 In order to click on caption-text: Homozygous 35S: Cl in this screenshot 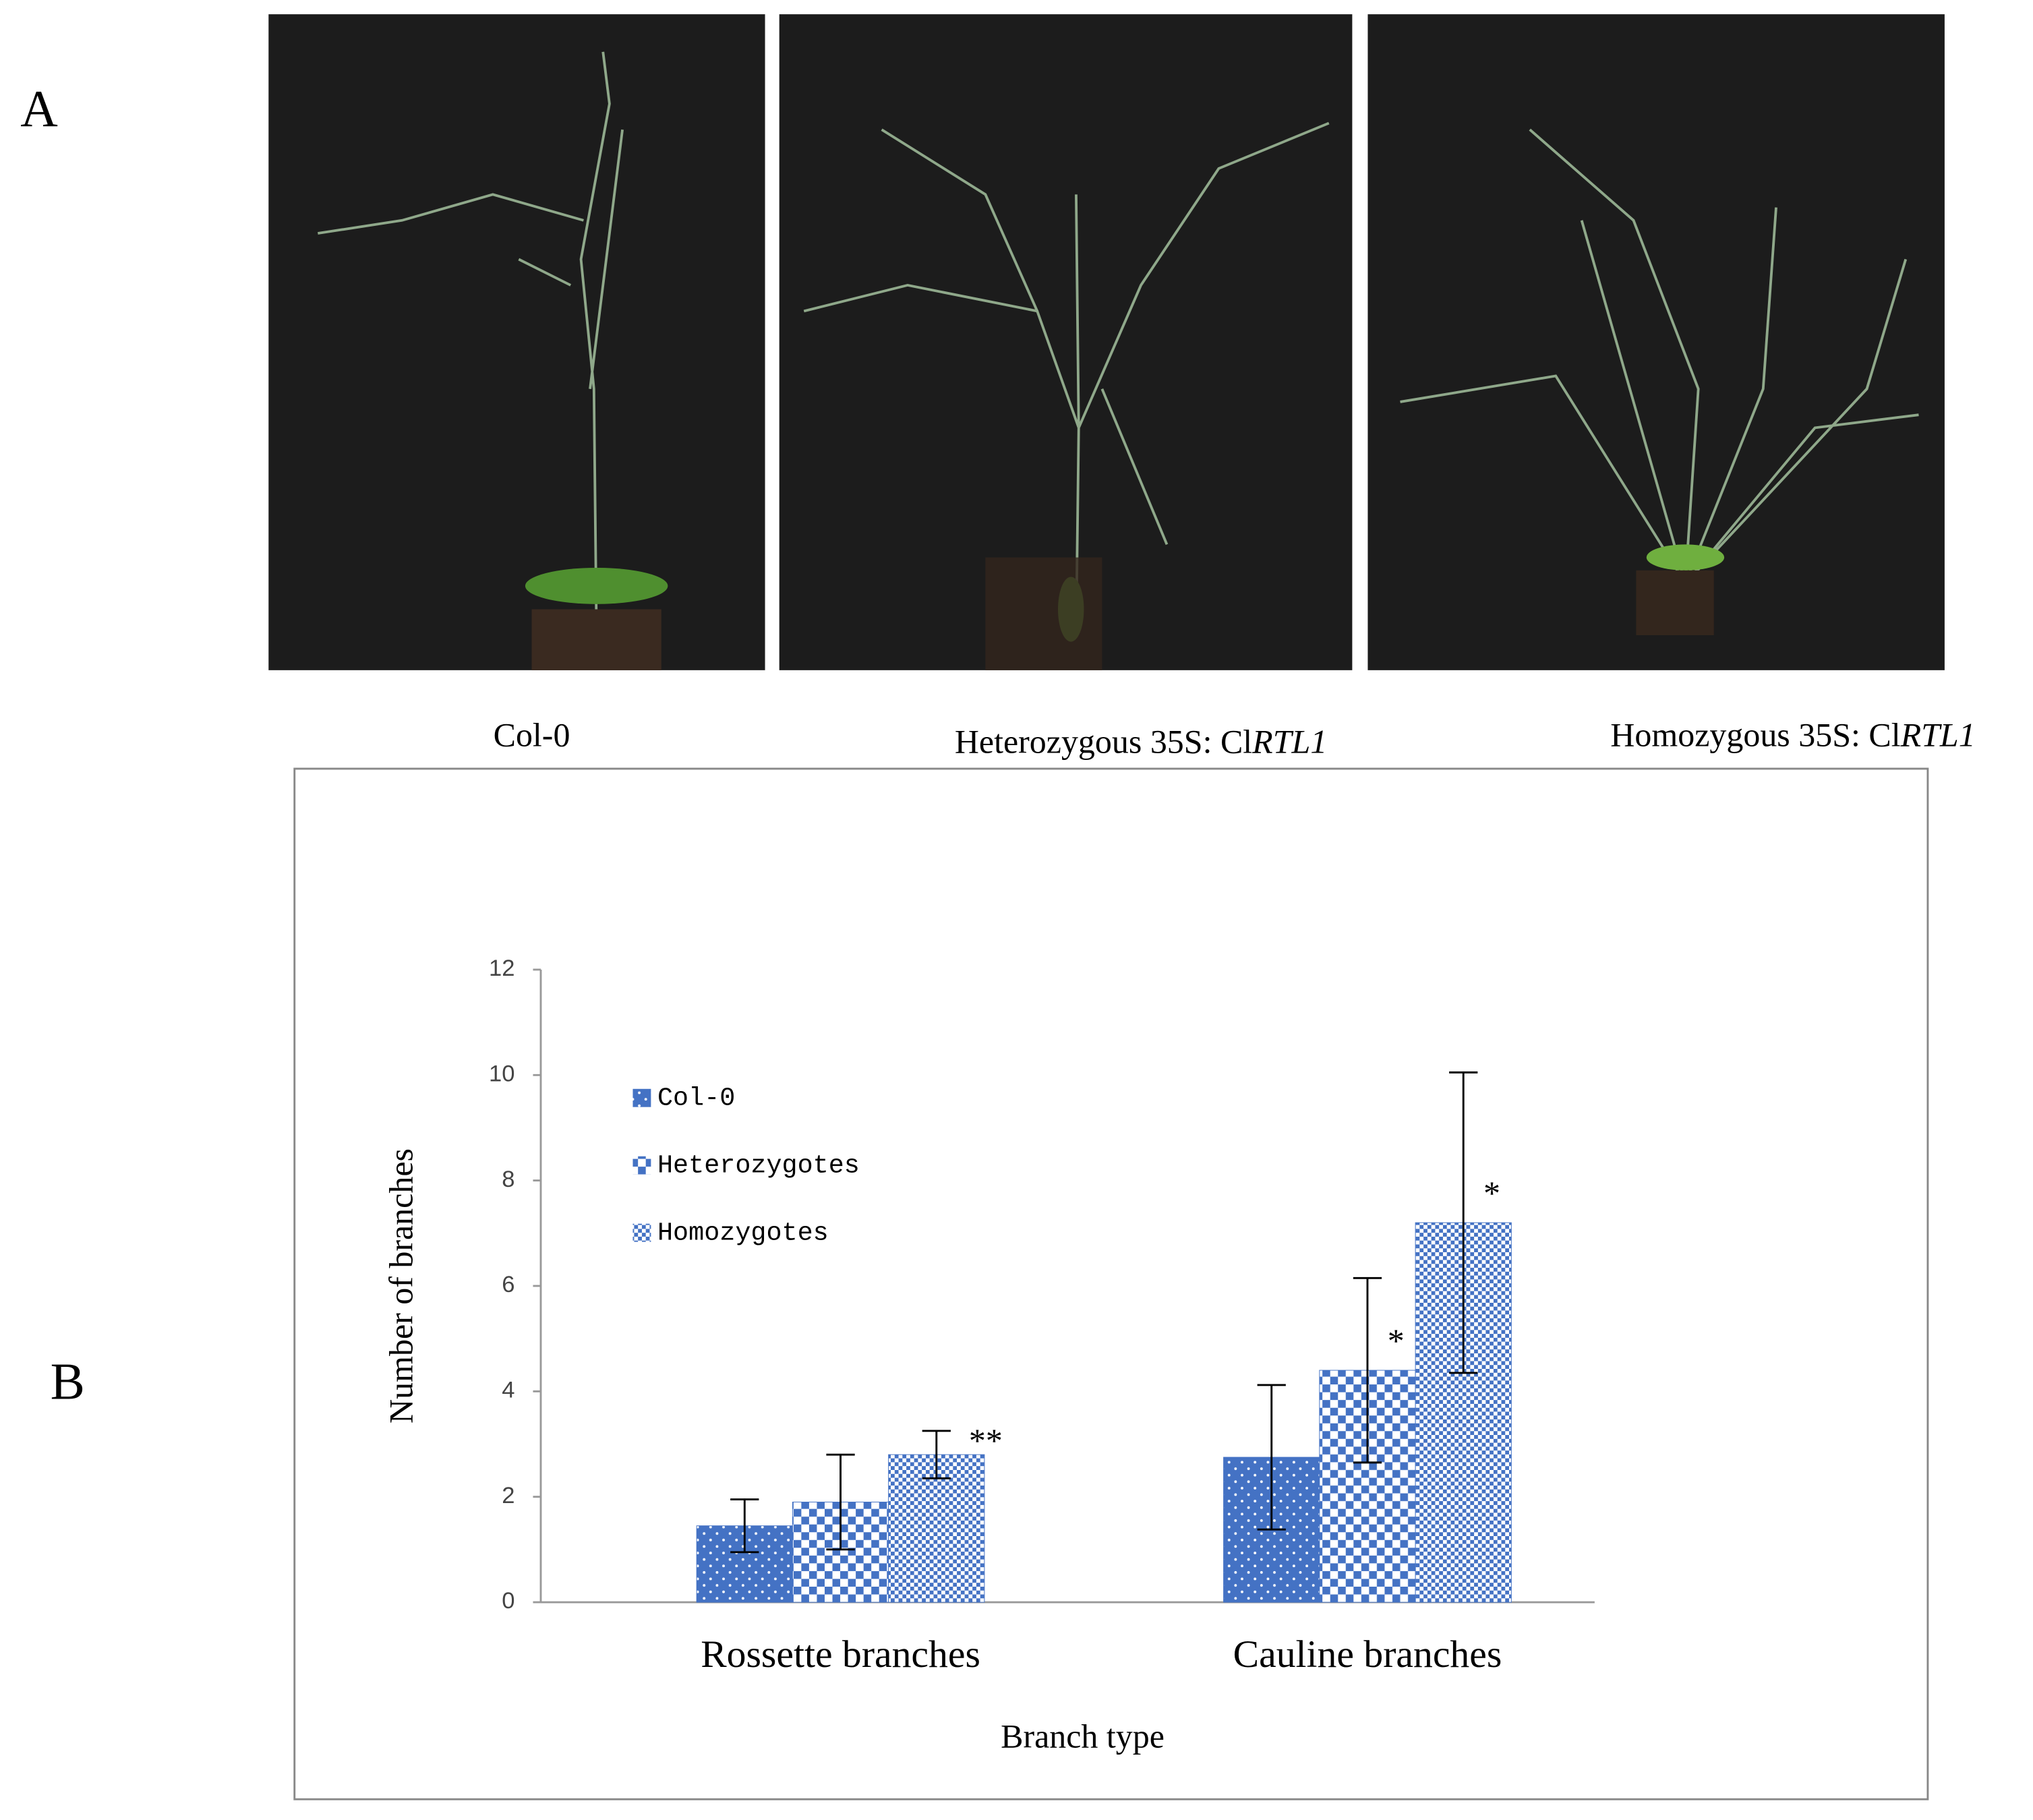, I will do `click(1755, 735)`.